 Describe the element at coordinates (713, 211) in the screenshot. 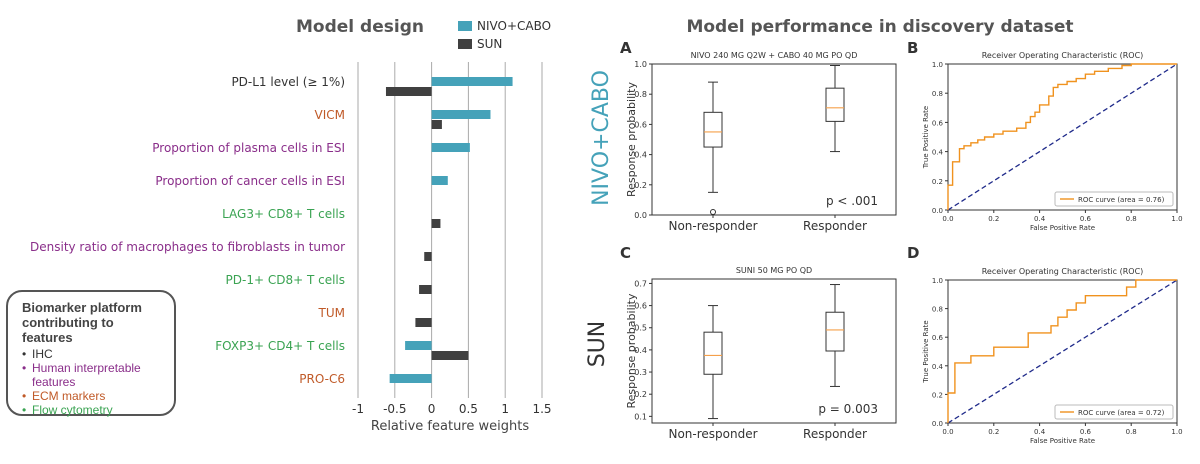

I see `outlier-point` at that location.